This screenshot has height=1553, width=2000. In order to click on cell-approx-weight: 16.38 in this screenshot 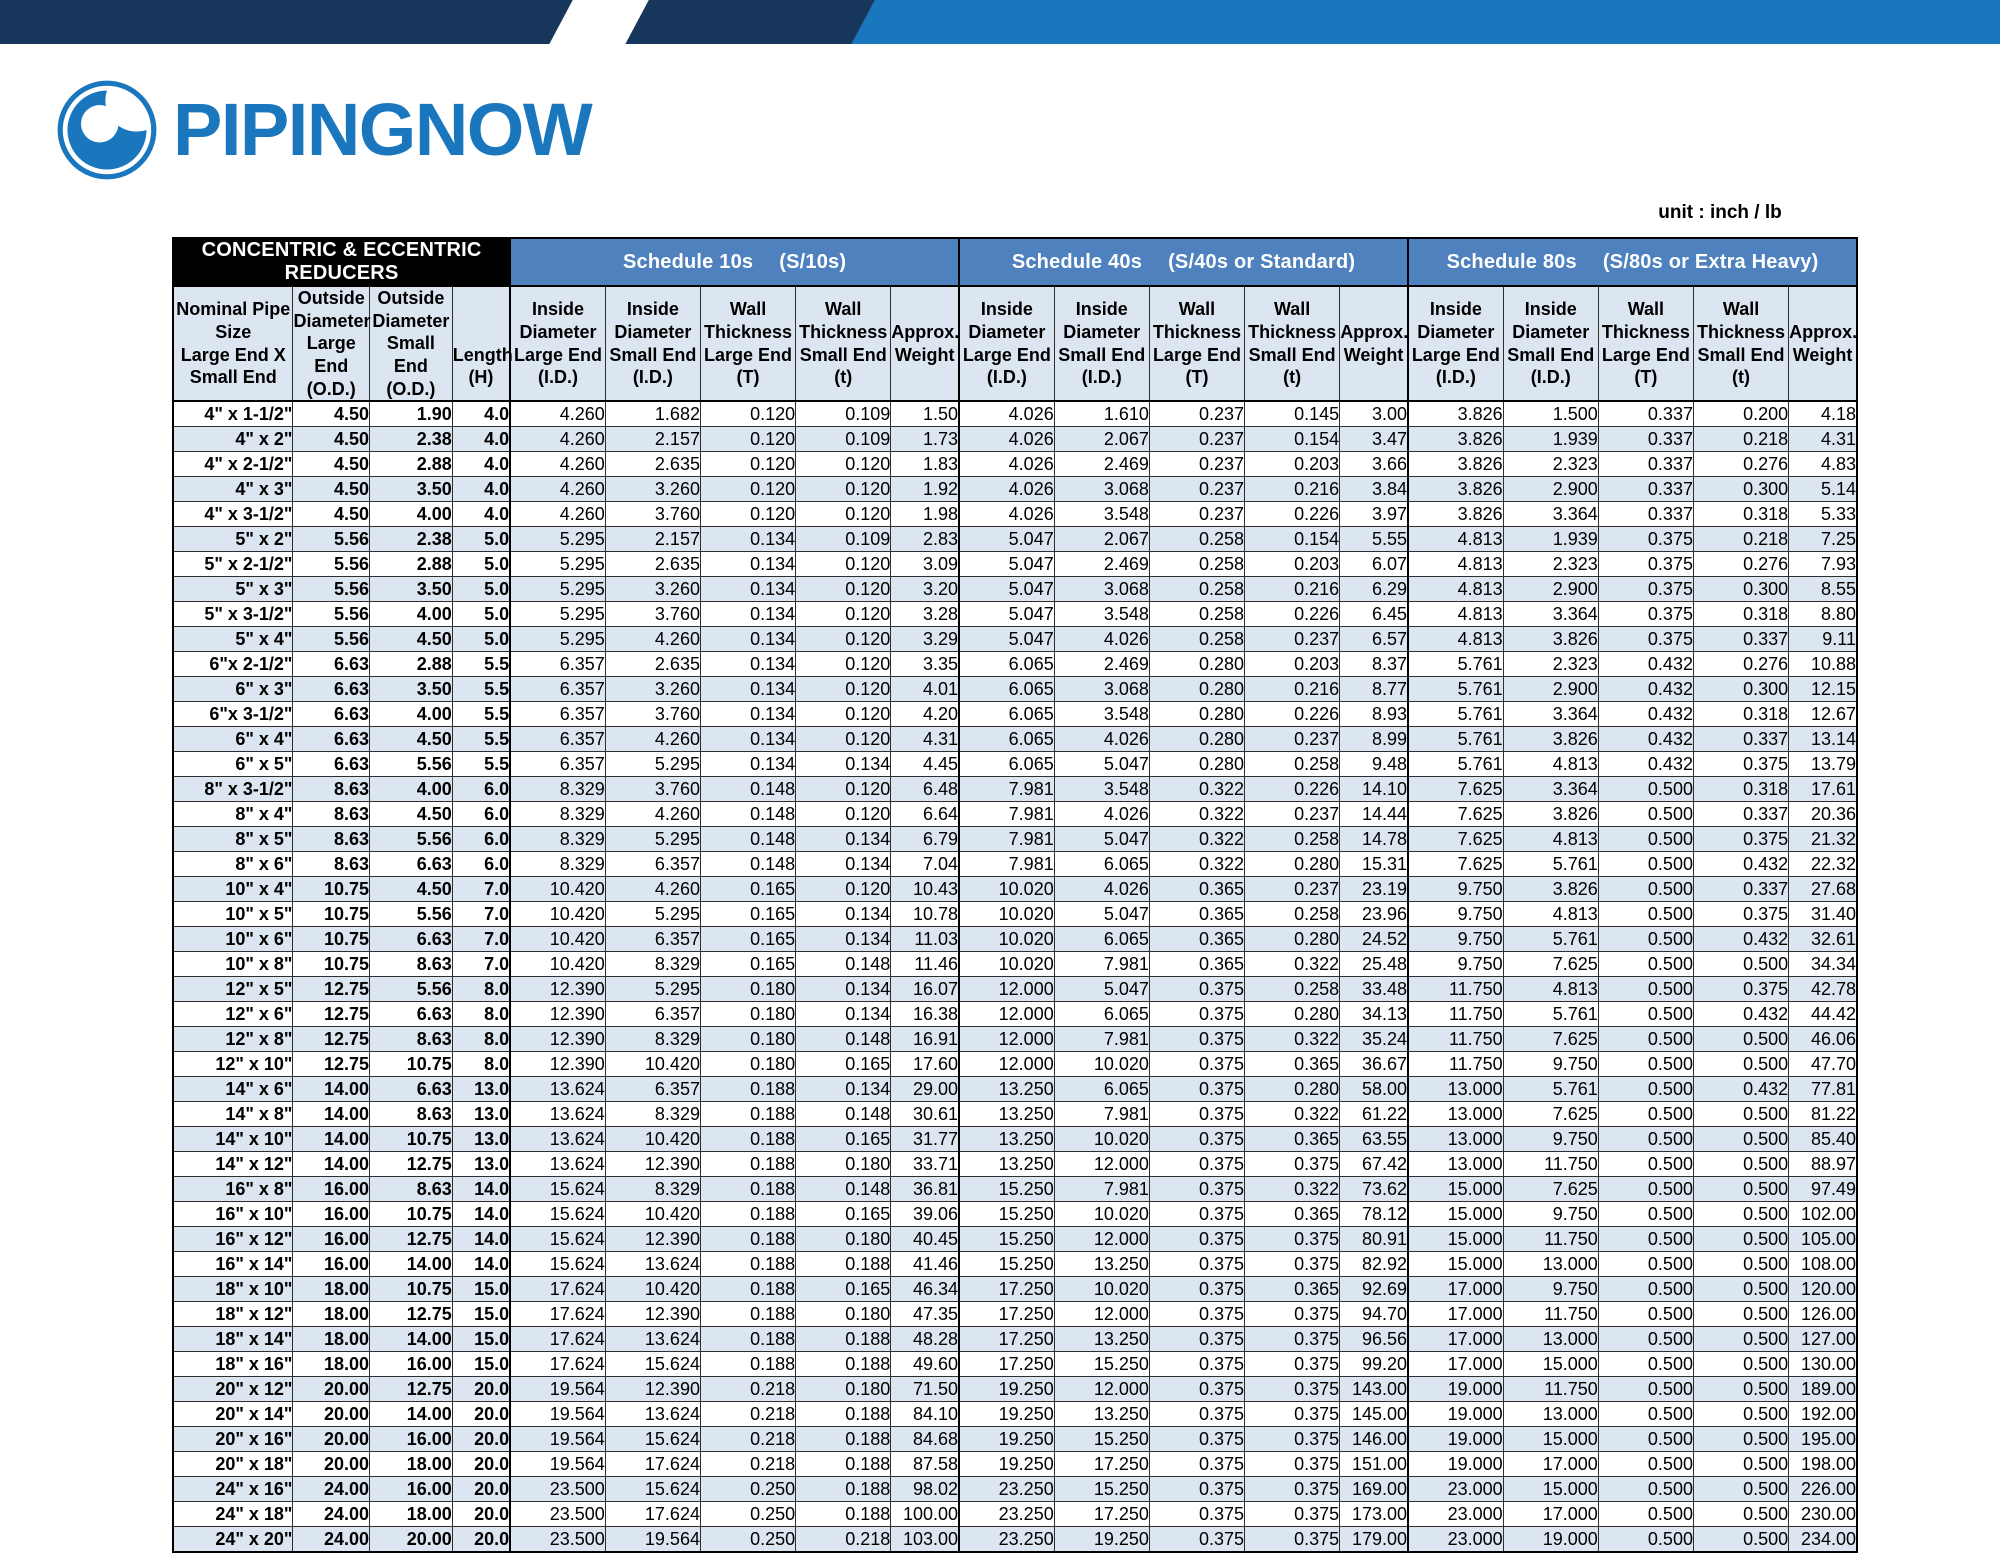, I will do `click(925, 1014)`.